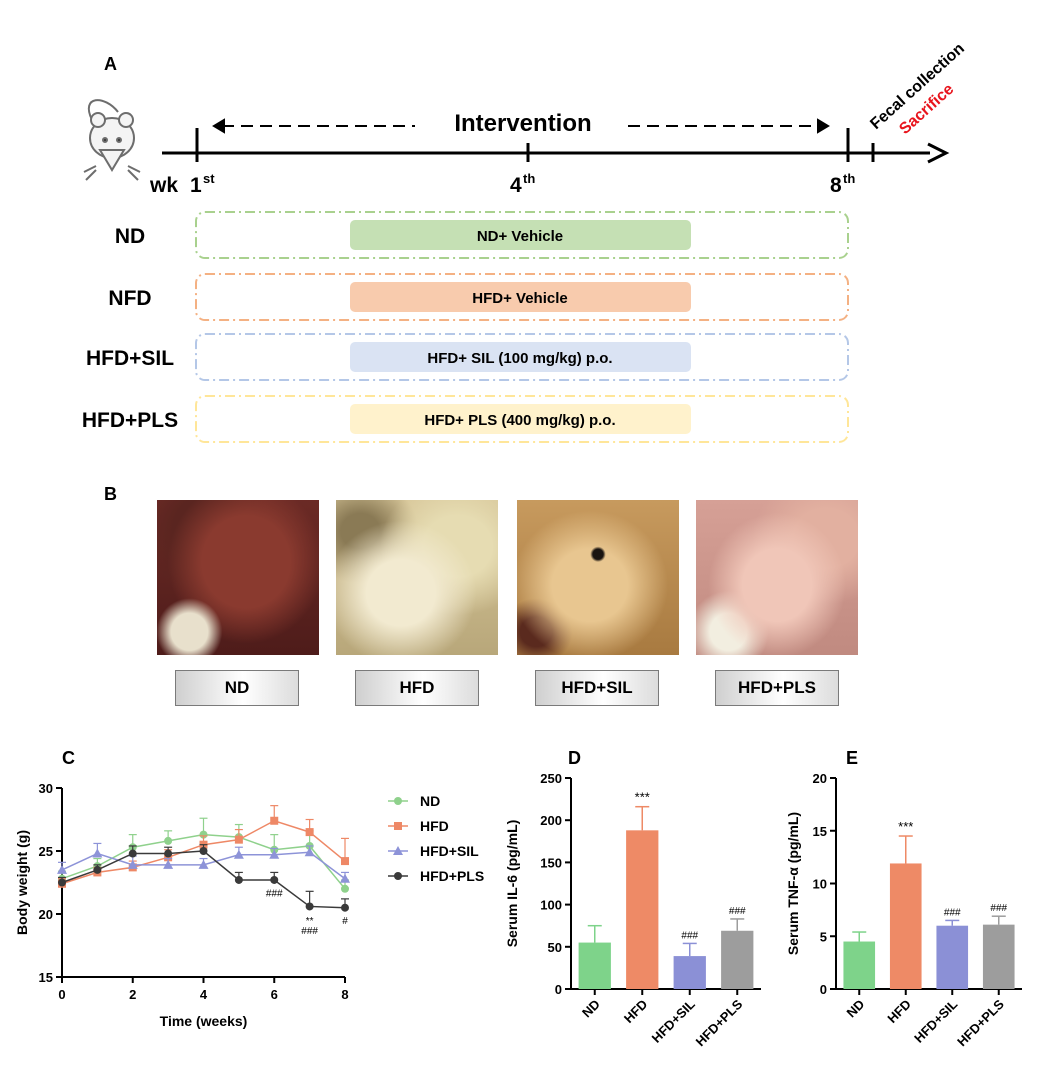 This screenshot has height=1083, width=1056. What do you see at coordinates (551, 778) in the screenshot?
I see `y-tick-label: 250` at bounding box center [551, 778].